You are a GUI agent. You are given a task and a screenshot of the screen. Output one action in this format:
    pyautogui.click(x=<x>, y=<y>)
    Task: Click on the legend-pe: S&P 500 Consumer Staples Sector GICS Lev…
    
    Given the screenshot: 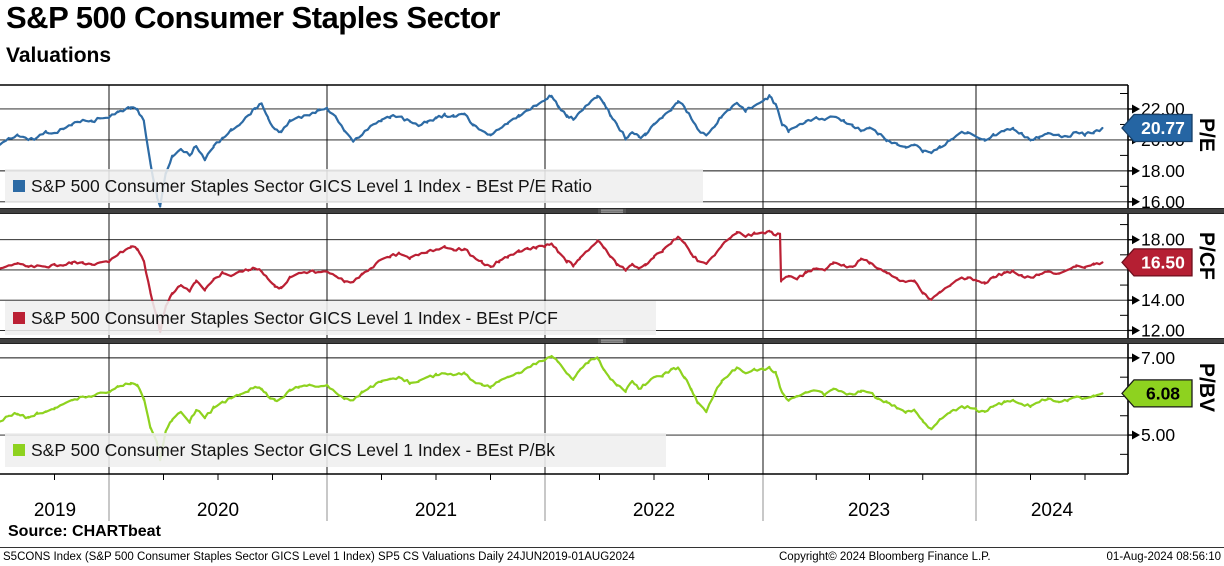 What is the action you would take?
    pyautogui.click(x=354, y=186)
    